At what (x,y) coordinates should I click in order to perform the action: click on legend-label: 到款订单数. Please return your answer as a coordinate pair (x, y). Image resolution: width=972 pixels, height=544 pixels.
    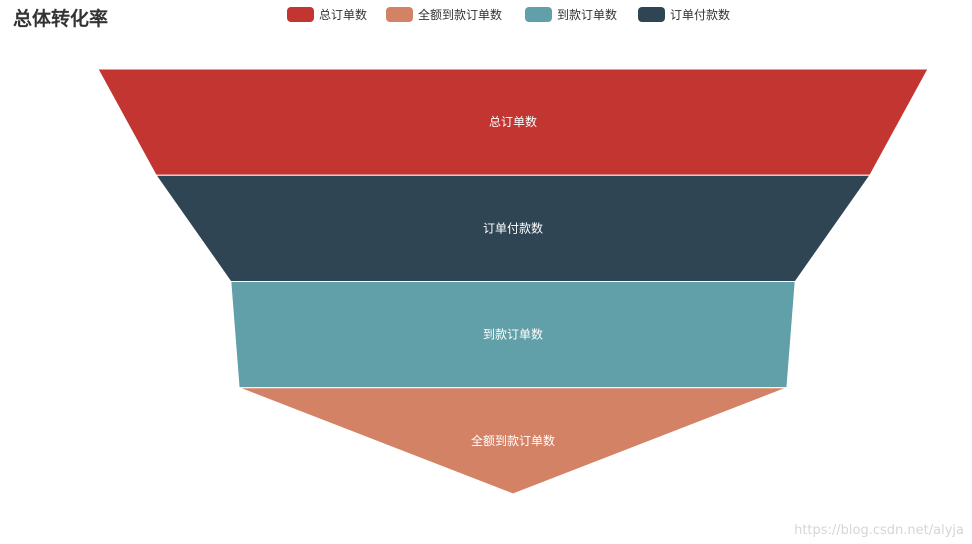
    Looking at the image, I should click on (587, 14).